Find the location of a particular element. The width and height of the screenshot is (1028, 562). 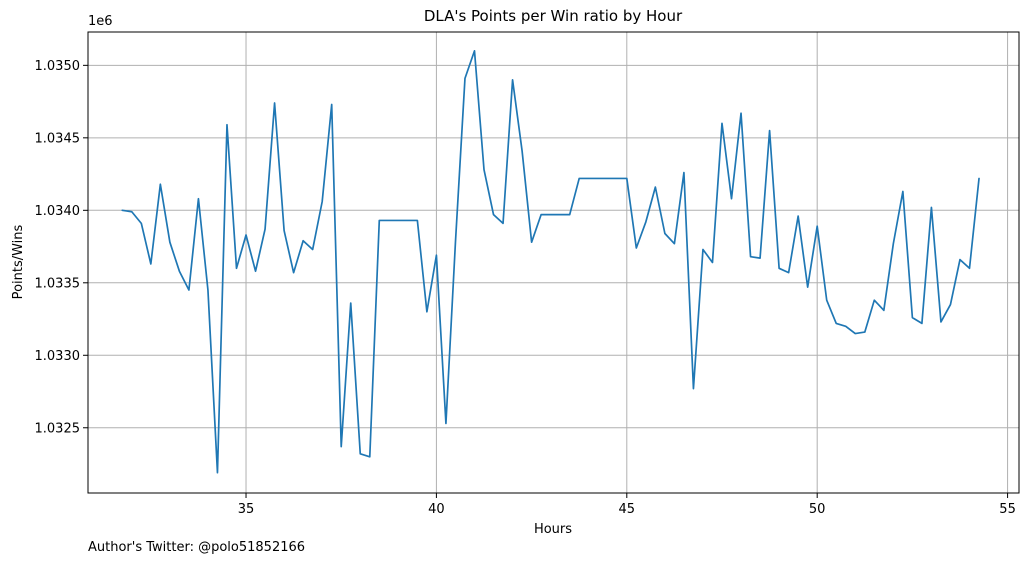

y-tick-label: 1.0325 is located at coordinates (58, 428).